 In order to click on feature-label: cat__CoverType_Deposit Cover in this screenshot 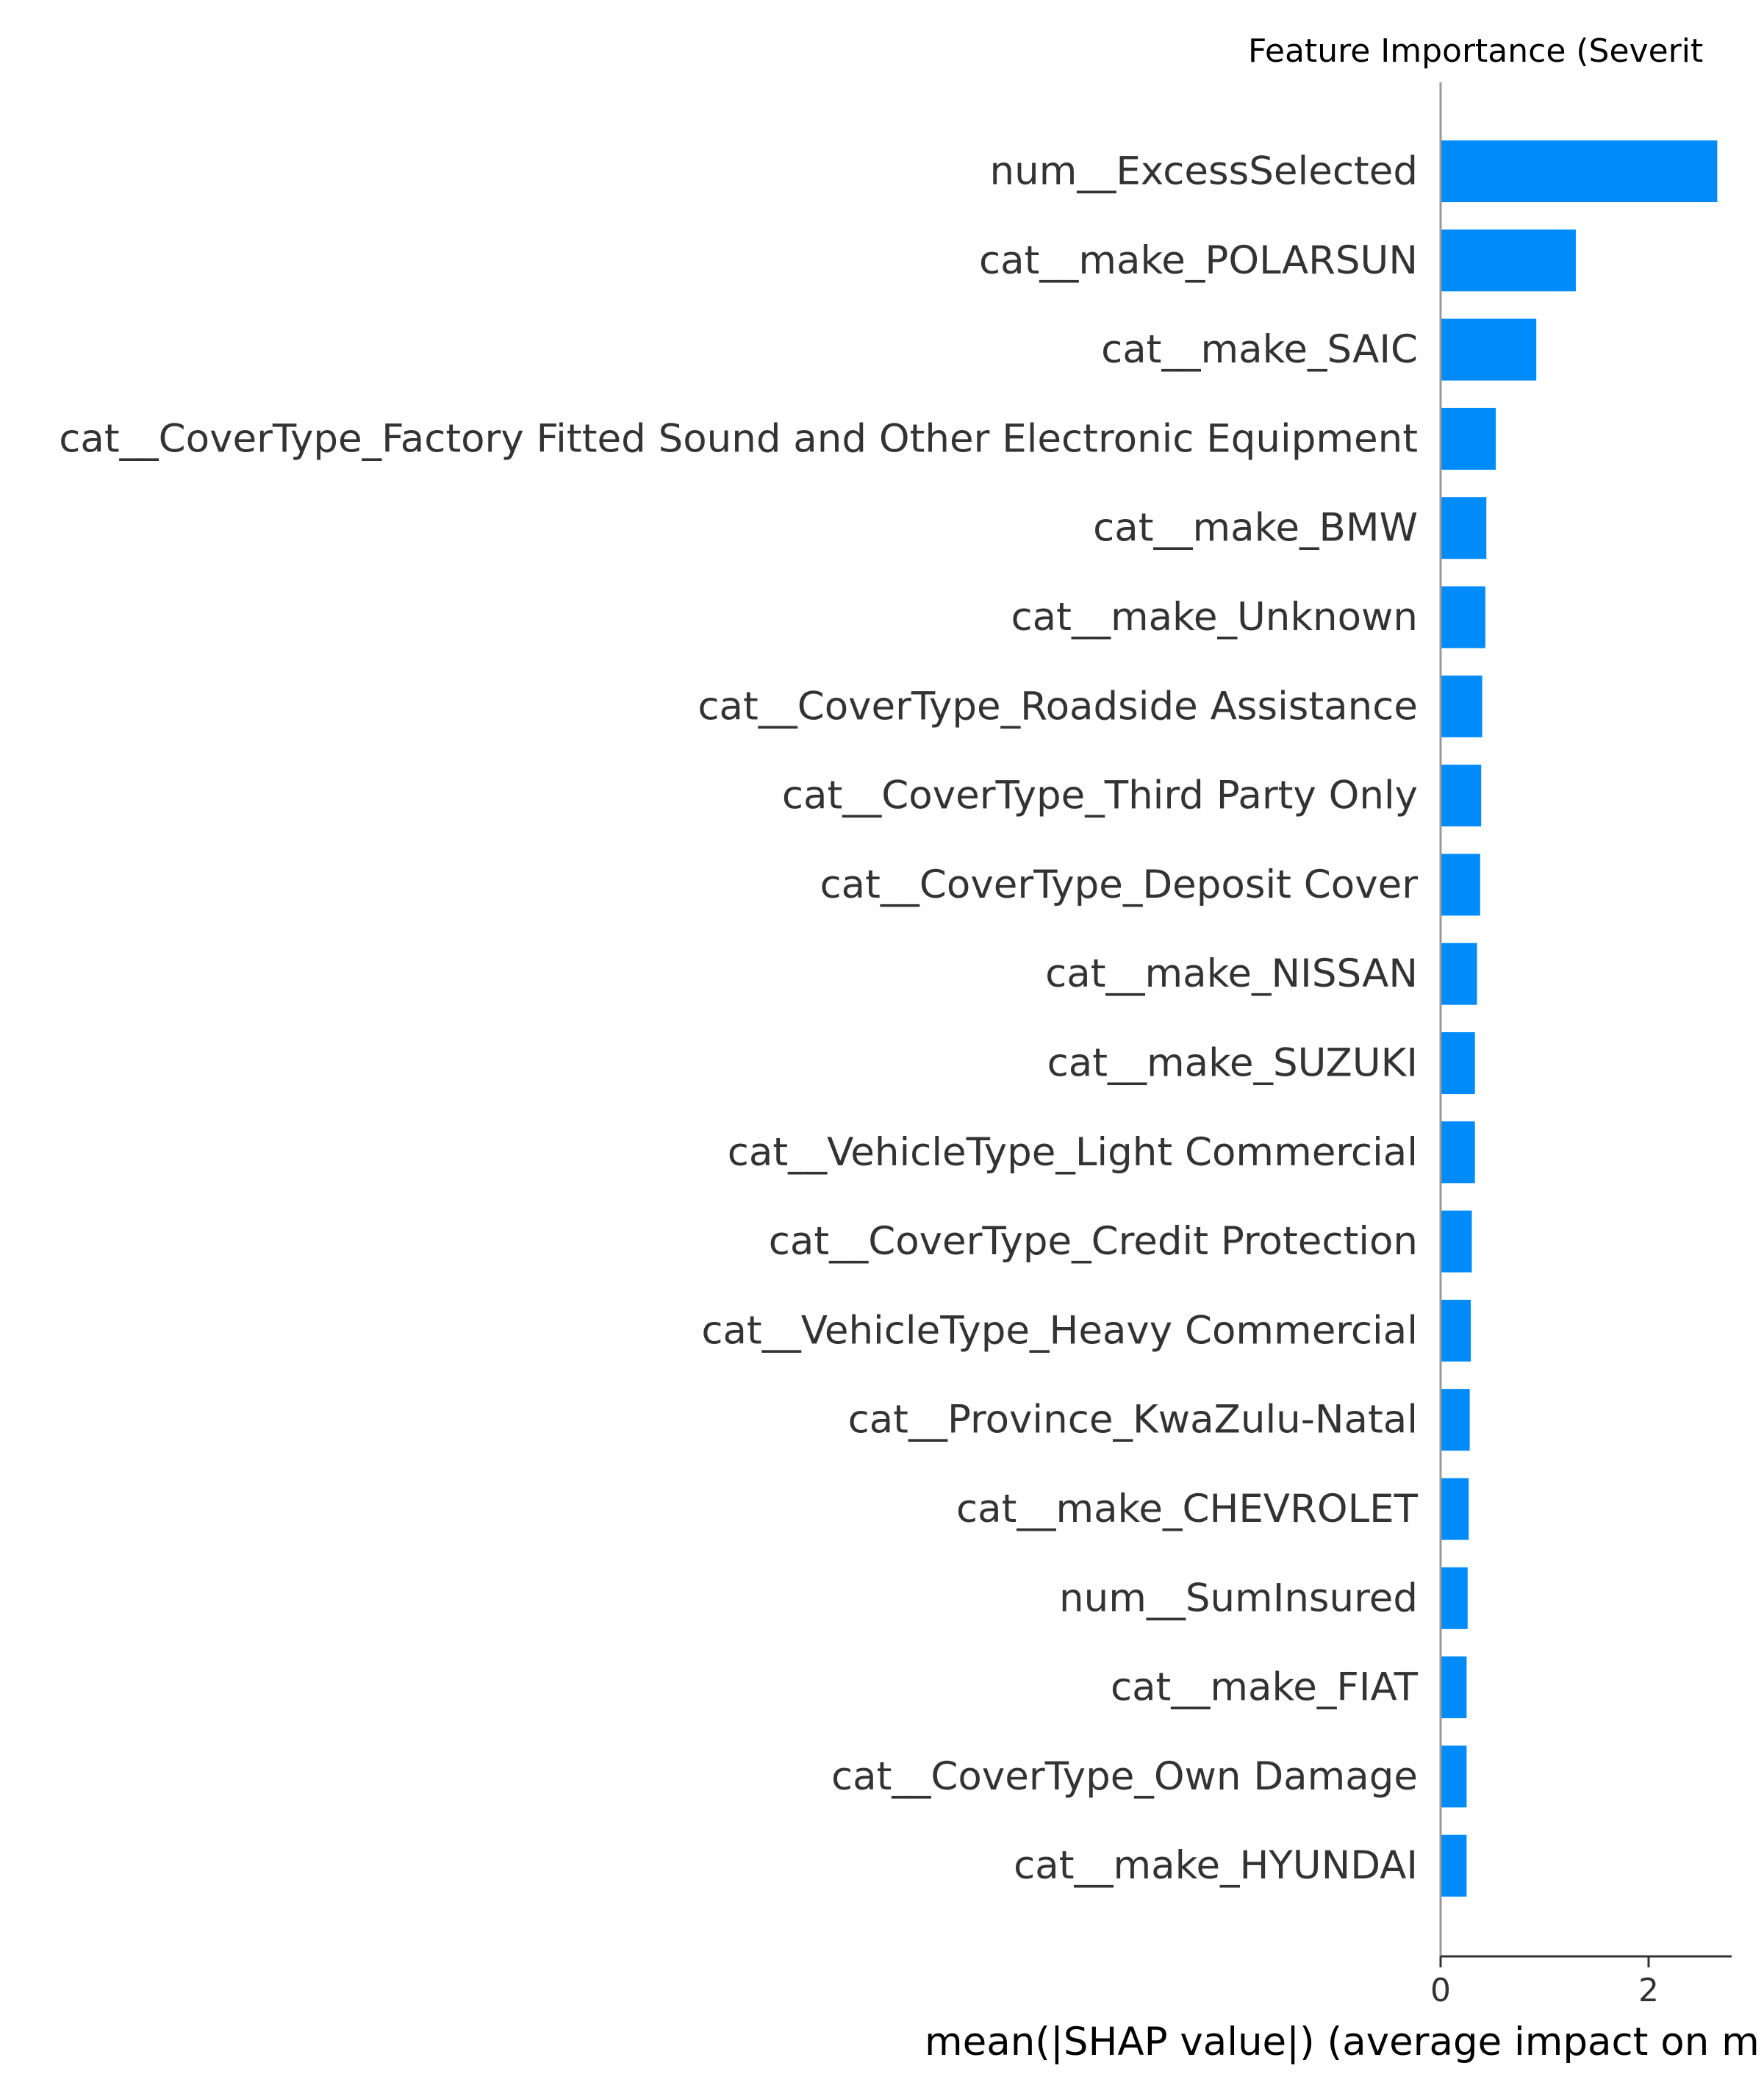, I will do `click(1119, 884)`.